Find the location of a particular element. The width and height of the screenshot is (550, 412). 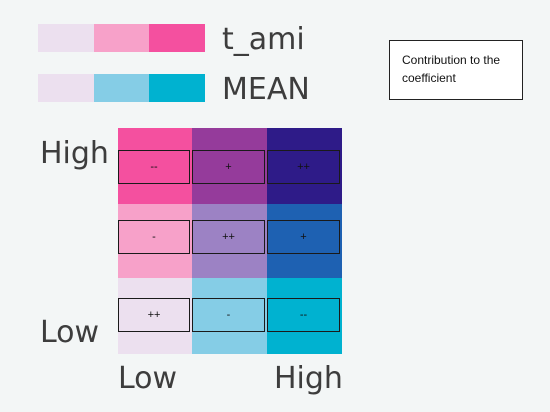

legend-swatch-tami-low is located at coordinates (66, 38).